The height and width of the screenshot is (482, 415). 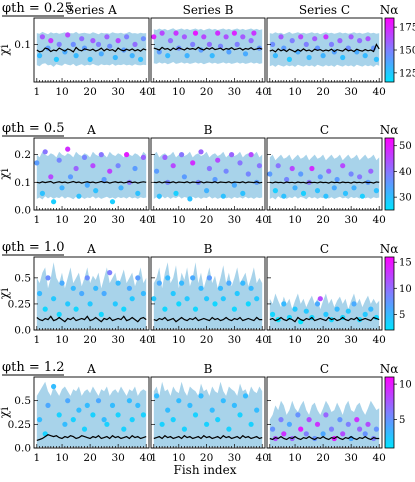 What do you see at coordinates (33, 247) in the screenshot?
I see `row-title: φth = 1.0` at bounding box center [33, 247].